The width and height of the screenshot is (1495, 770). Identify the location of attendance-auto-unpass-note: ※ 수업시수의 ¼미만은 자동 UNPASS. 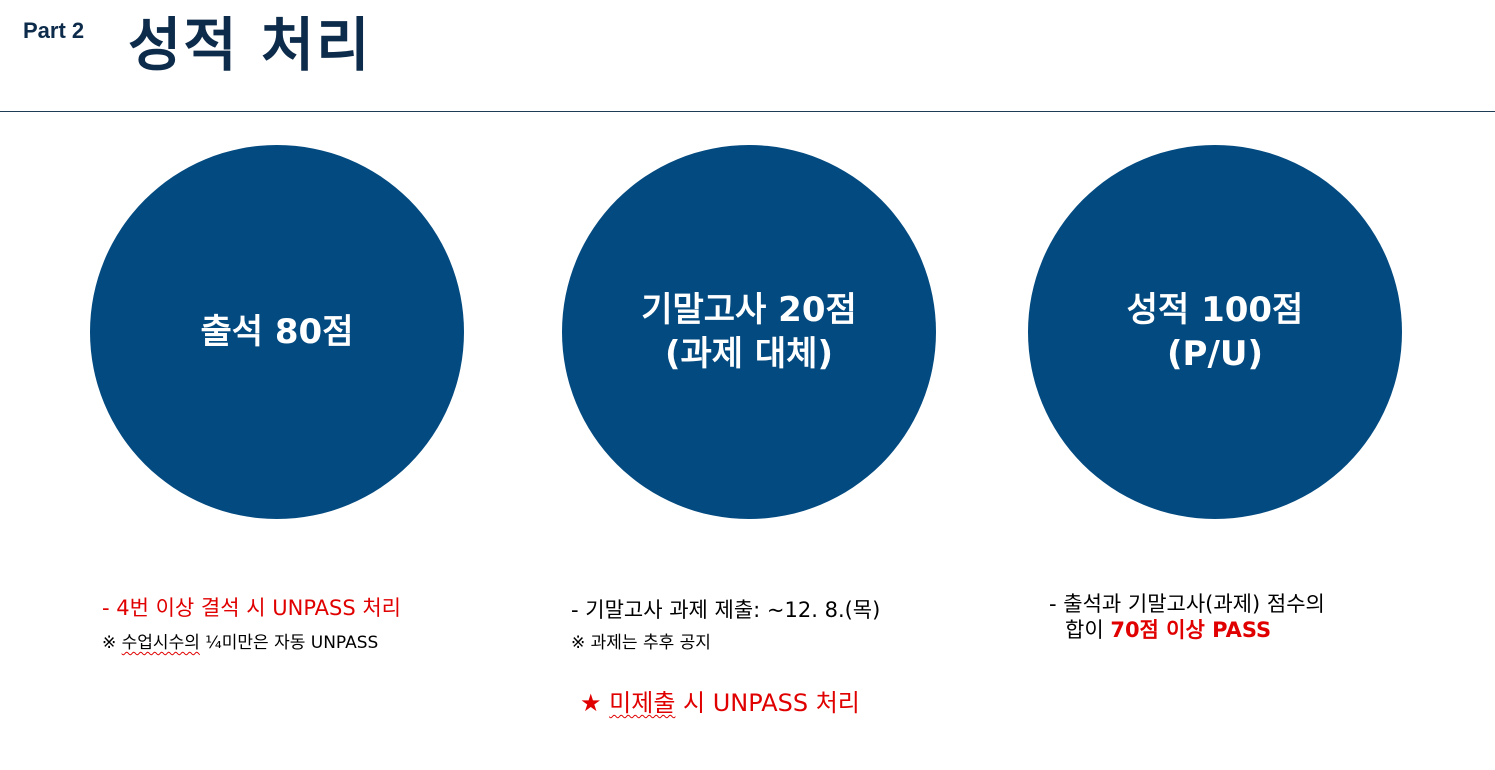
(240, 640).